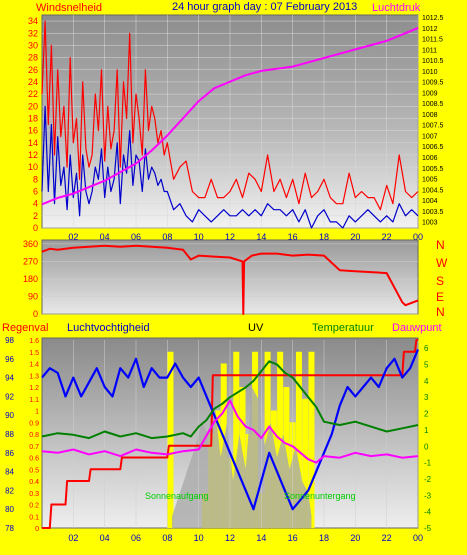 This screenshot has width=467, height=555. What do you see at coordinates (9, 472) in the screenshot?
I see `humidity-tick-label: 84` at bounding box center [9, 472].